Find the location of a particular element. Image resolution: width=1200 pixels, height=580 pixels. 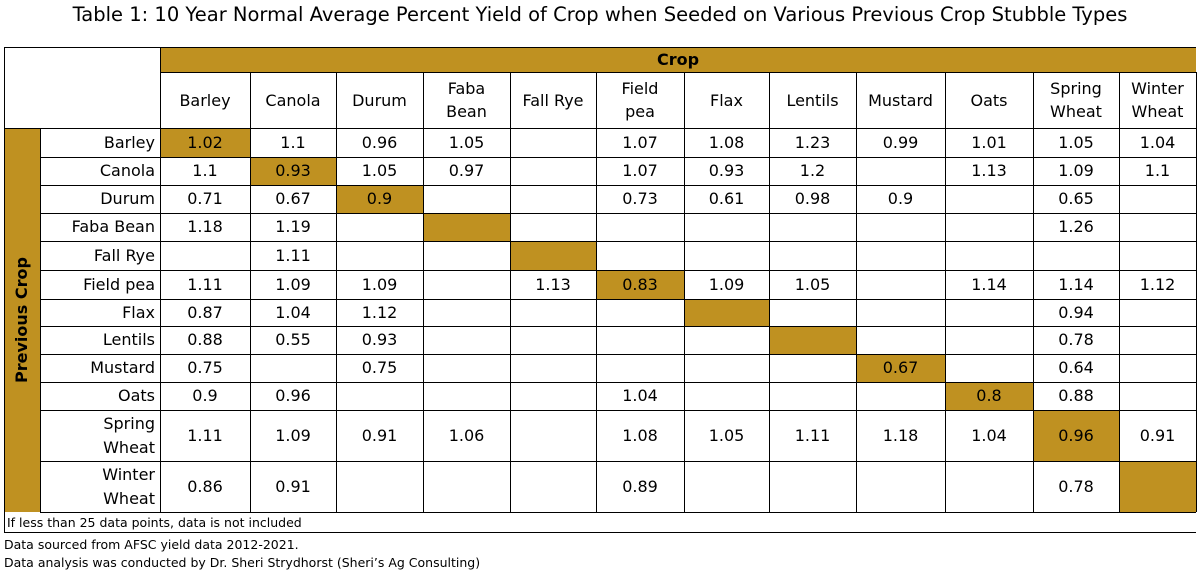

table-cell: 0.64 is located at coordinates (1076, 367).